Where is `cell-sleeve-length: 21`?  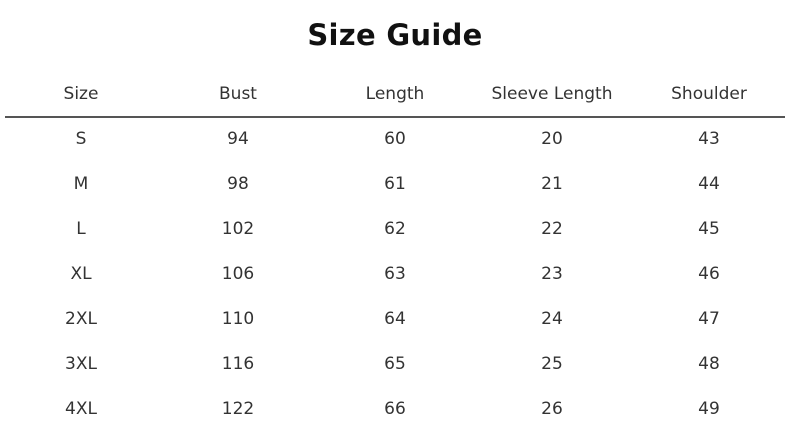 cell-sleeve-length: 21 is located at coordinates (552, 184).